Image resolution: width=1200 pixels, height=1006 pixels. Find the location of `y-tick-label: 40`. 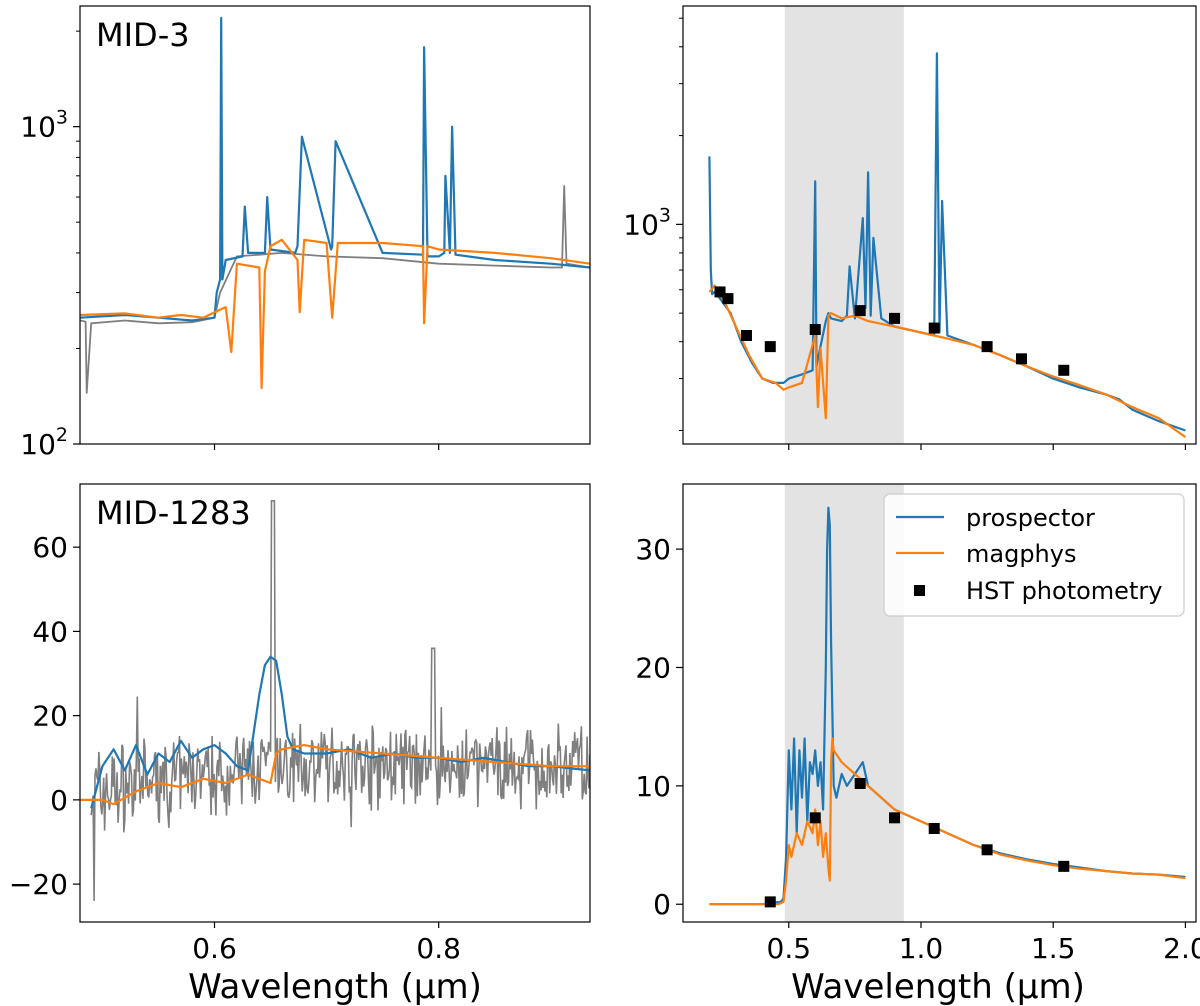

y-tick-label: 40 is located at coordinates (50, 631).